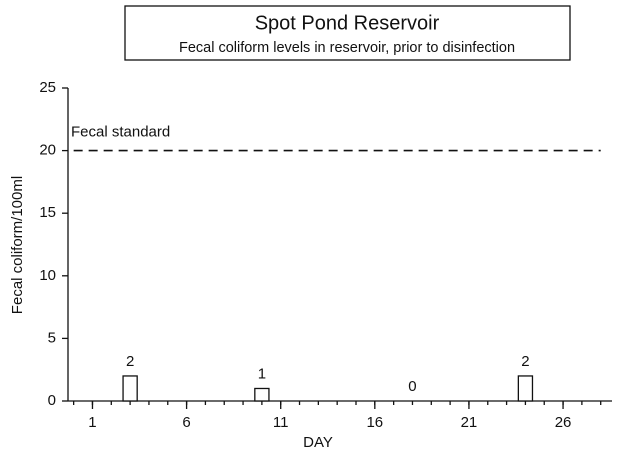 The width and height of the screenshot is (625, 457). I want to click on title-box, so click(347, 33).